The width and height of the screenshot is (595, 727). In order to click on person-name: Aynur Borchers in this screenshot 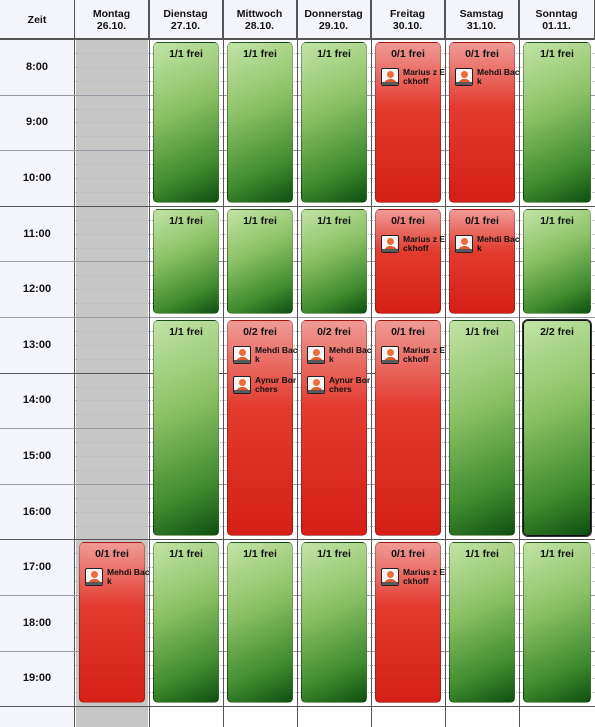, I will do `click(350, 384)`.